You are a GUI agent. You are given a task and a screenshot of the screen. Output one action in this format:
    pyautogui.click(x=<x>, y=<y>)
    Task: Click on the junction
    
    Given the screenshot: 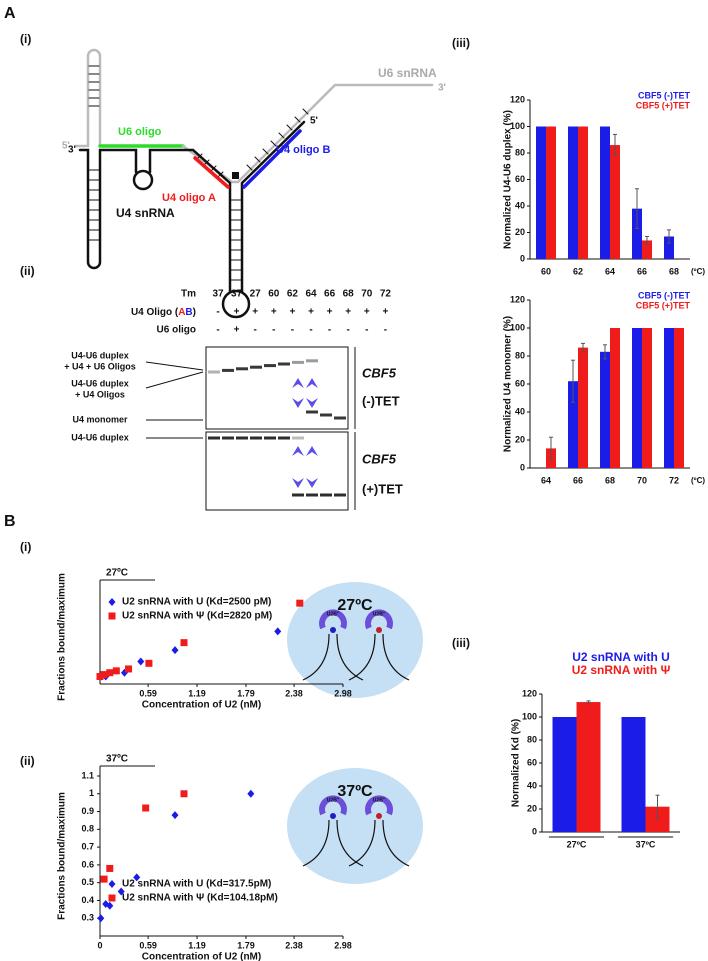 What is the action you would take?
    pyautogui.click(x=235, y=175)
    